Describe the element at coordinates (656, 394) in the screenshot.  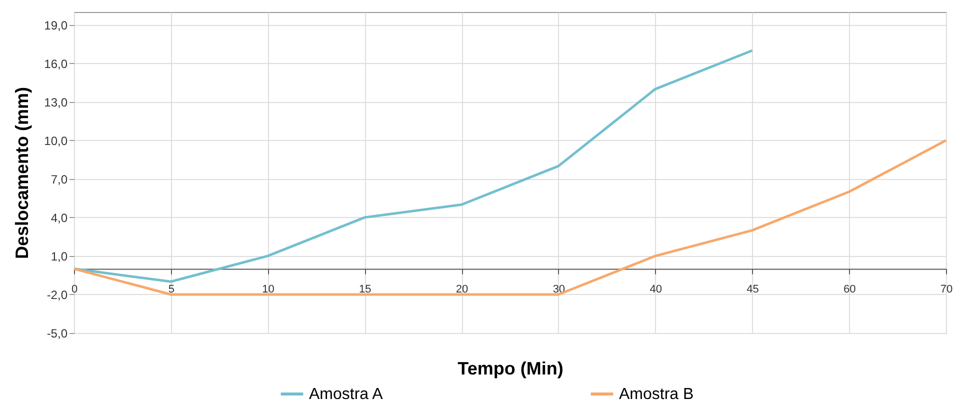
I see `legend-label: Amostra B` at that location.